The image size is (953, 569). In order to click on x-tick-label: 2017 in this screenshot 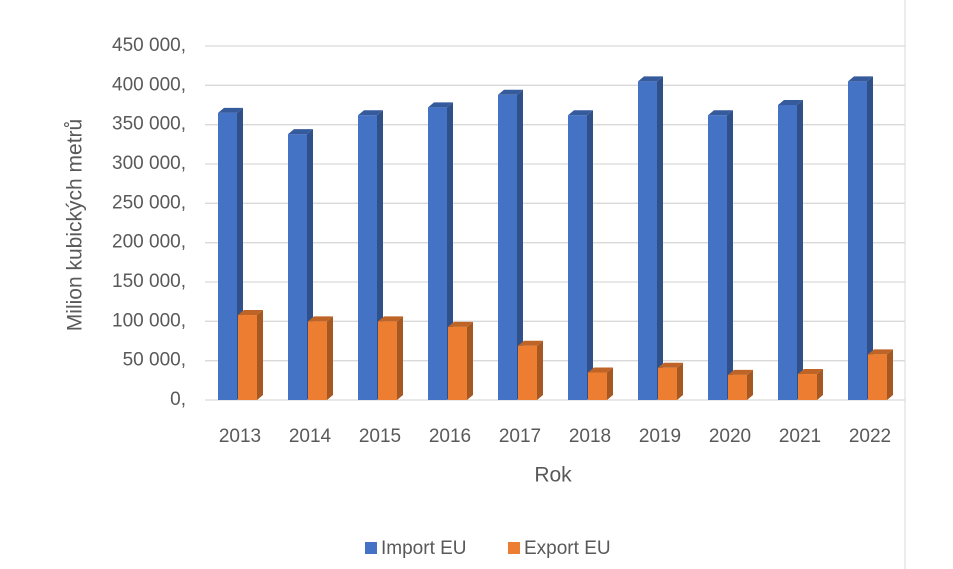, I will do `click(520, 436)`.